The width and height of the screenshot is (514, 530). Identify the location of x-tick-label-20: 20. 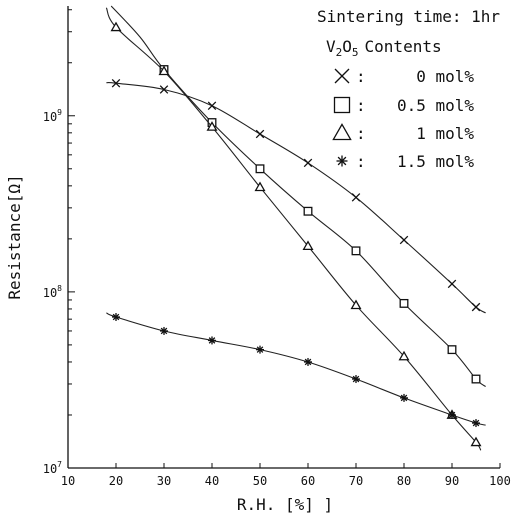
(116, 481).